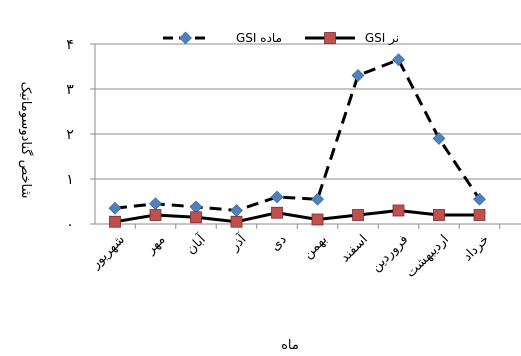 This screenshot has width=521, height=356. Describe the element at coordinates (70, 45) in the screenshot. I see `y-tick-label: ۴` at that location.